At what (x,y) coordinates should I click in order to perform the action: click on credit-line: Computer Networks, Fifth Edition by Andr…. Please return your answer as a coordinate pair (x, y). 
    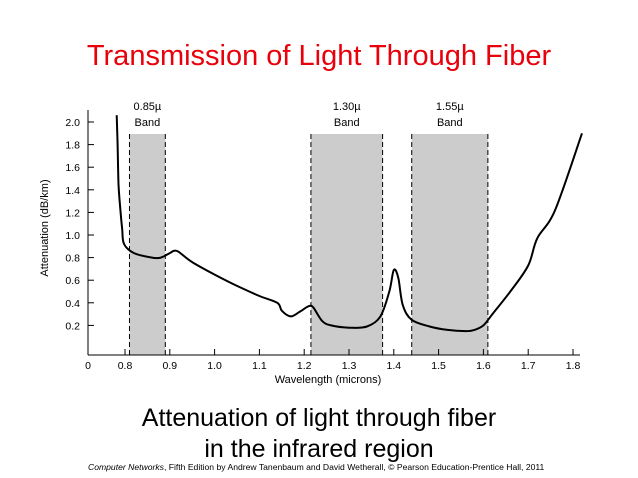
    Looking at the image, I should click on (316, 467).